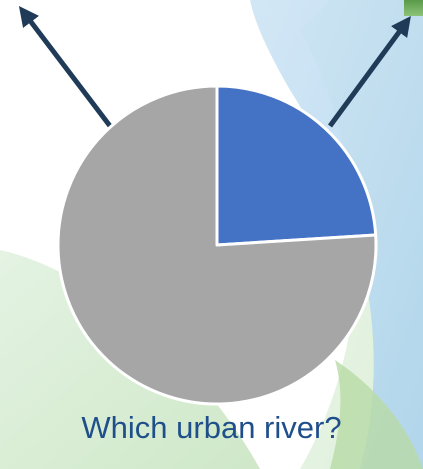 This screenshot has height=469, width=423. I want to click on arrow-right, so click(369, 71).